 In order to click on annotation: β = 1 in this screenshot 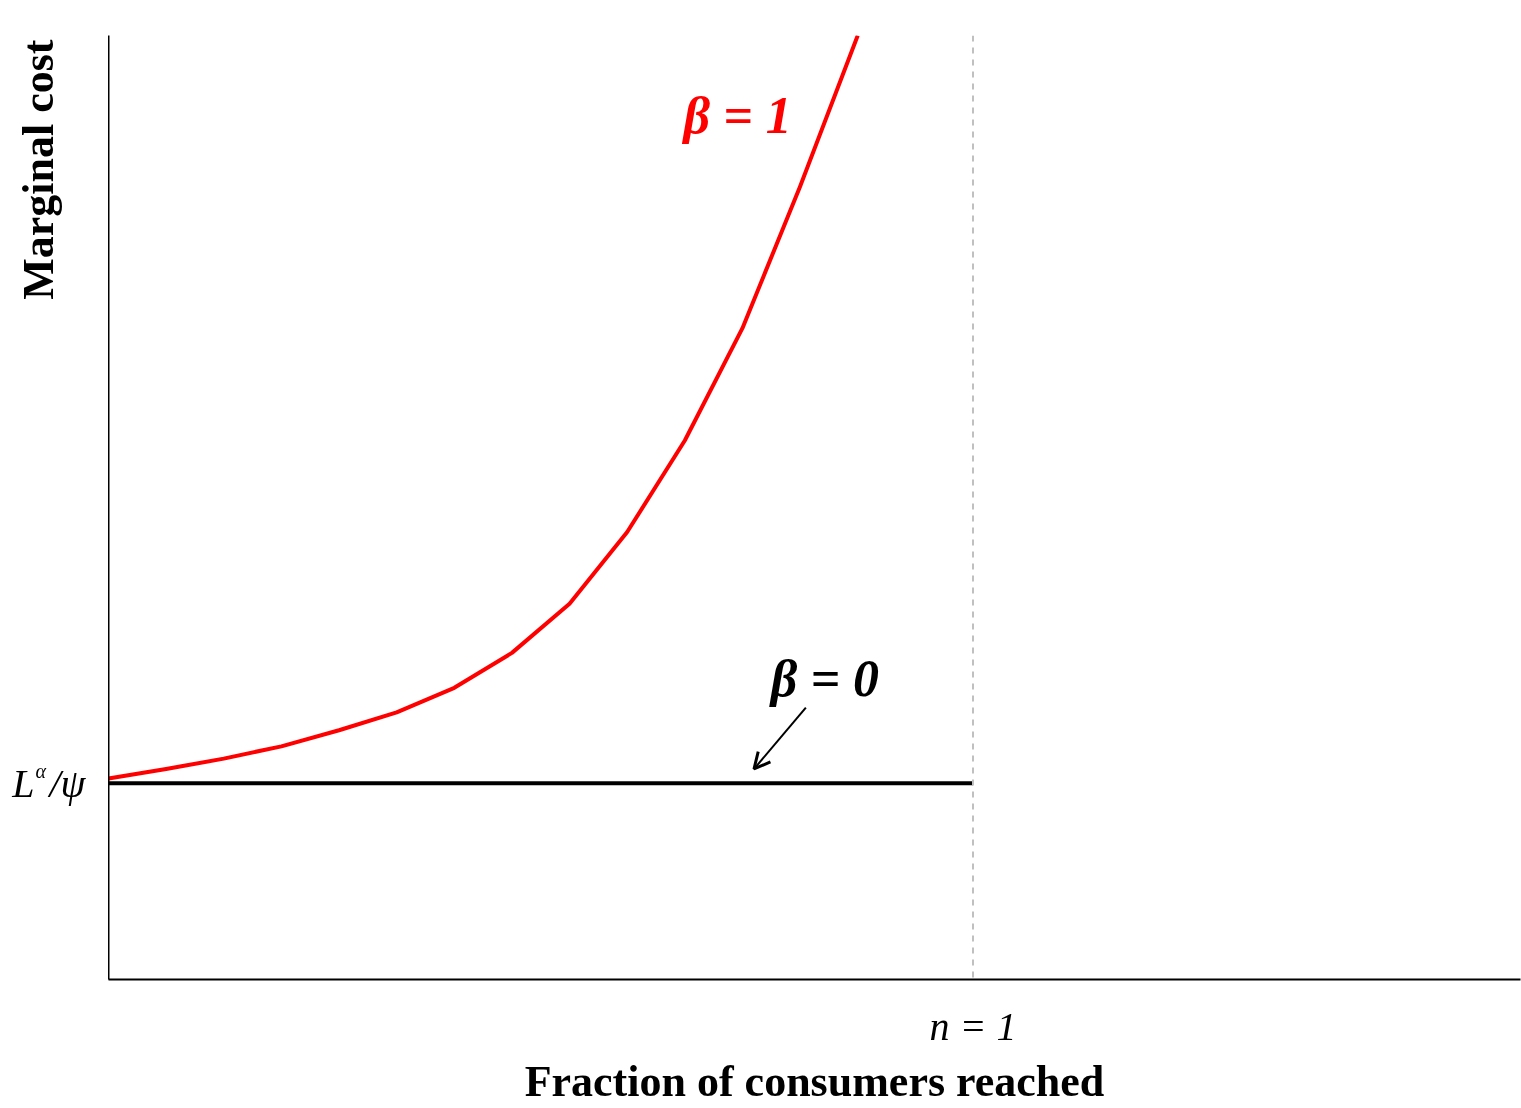, I will do `click(736, 115)`.